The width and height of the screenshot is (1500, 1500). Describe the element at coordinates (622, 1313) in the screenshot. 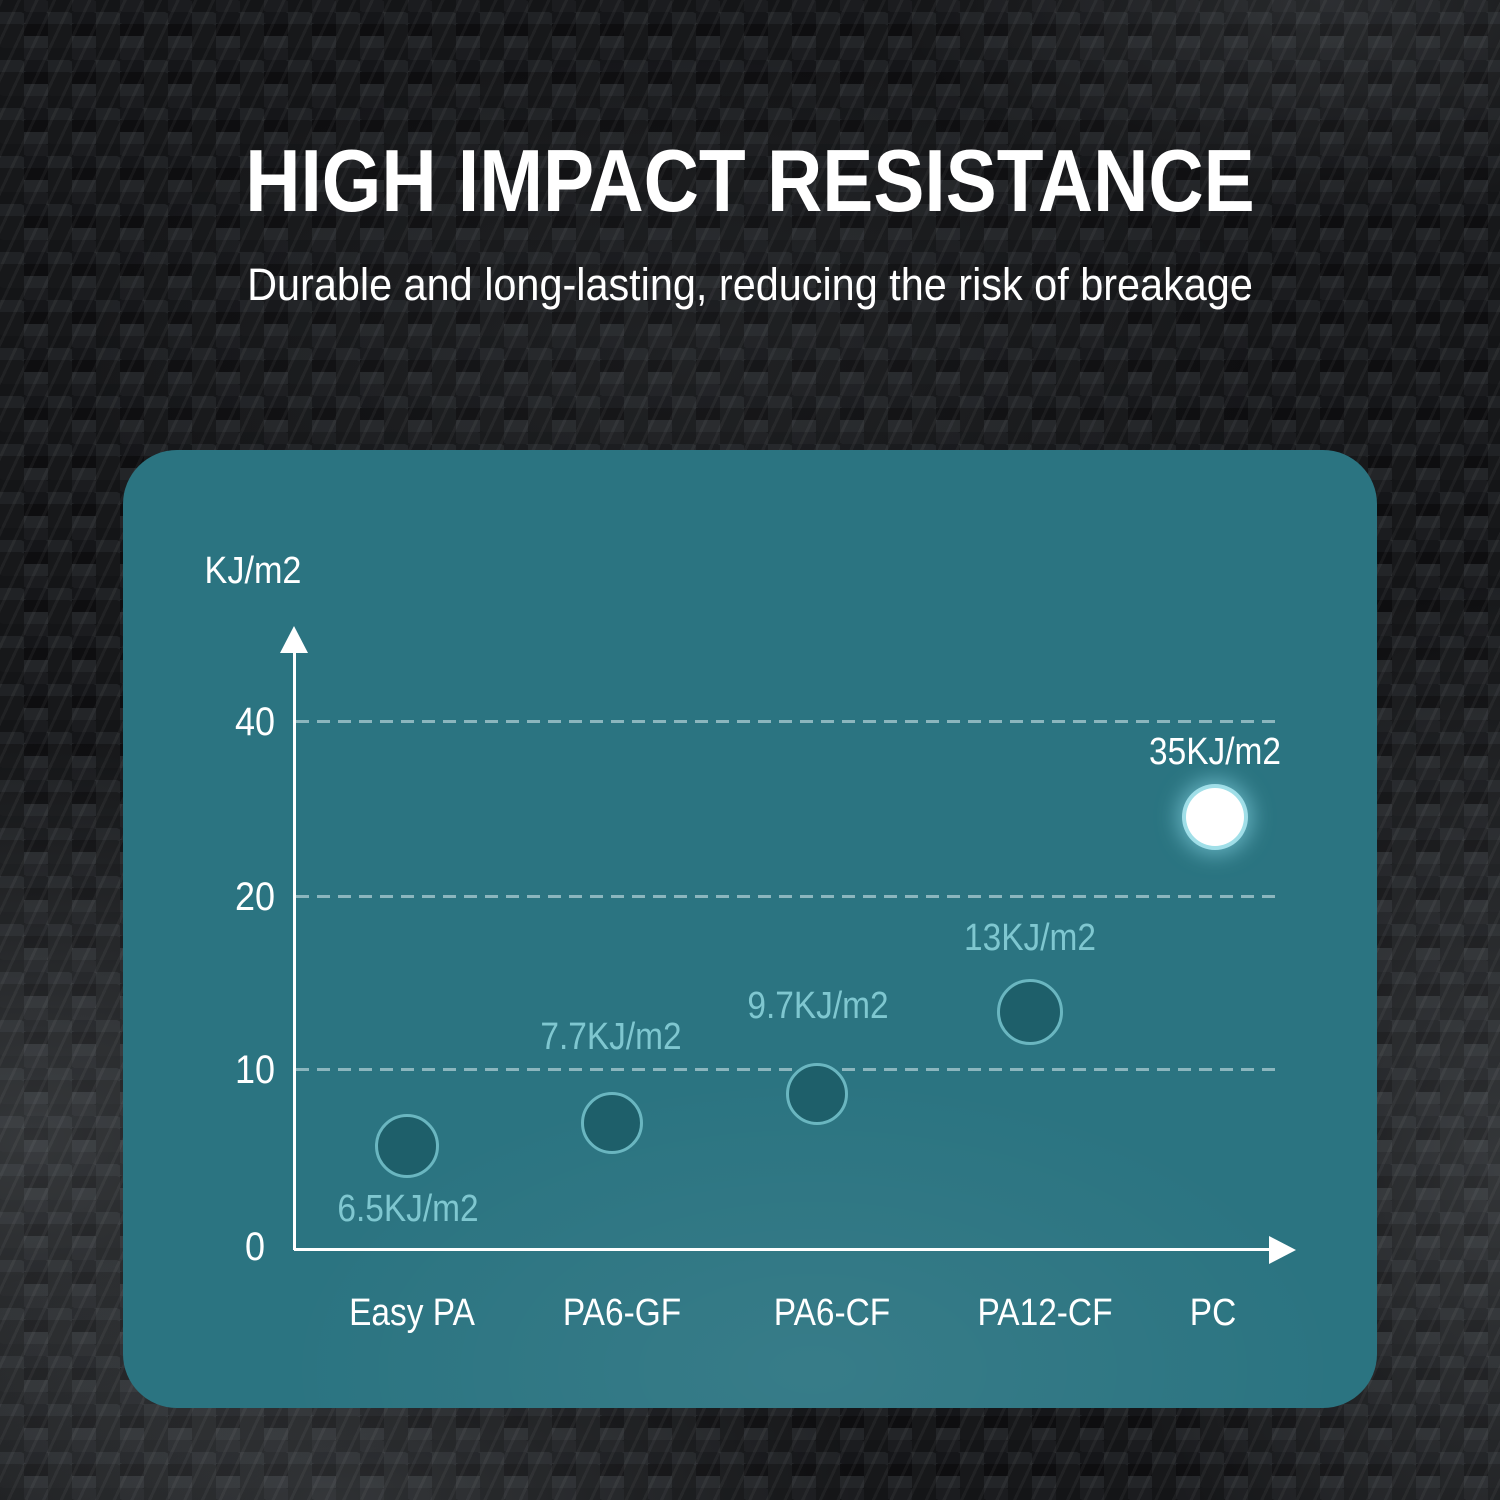

I see `x-label-pa6-gf: PA6-GF` at that location.